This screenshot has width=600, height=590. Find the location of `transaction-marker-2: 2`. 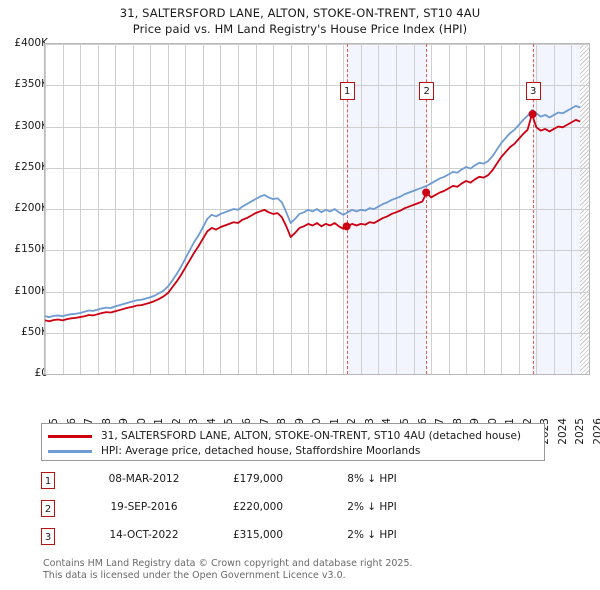

transaction-marker-2: 2 is located at coordinates (48, 508).